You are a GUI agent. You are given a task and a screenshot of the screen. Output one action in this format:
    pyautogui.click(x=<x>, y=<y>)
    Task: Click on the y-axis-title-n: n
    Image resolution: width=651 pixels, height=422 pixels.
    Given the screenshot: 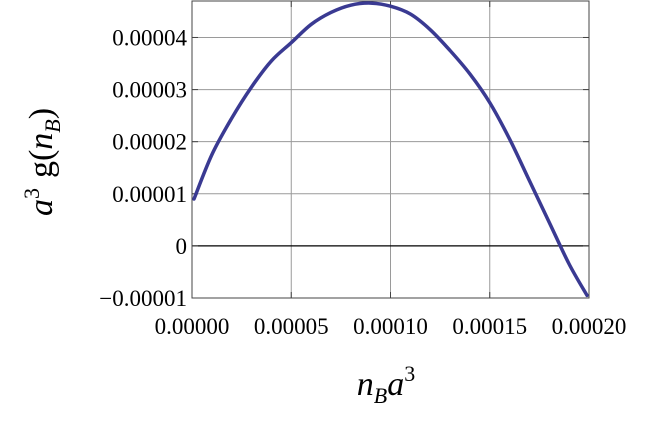 What is the action you would take?
    pyautogui.click(x=41, y=141)
    